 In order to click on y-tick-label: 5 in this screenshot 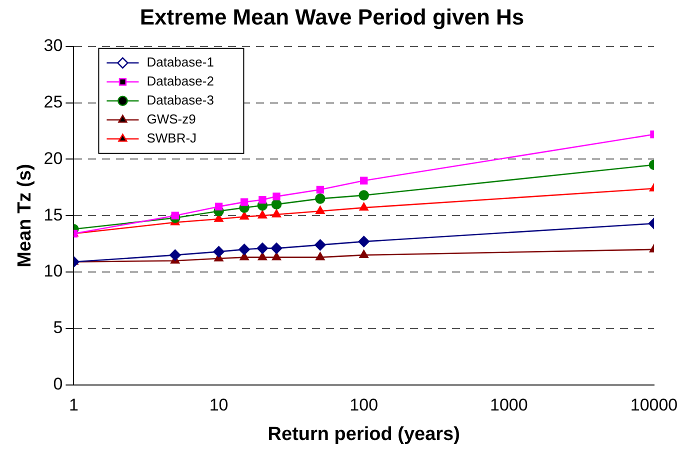, I will do `click(58, 328)`.